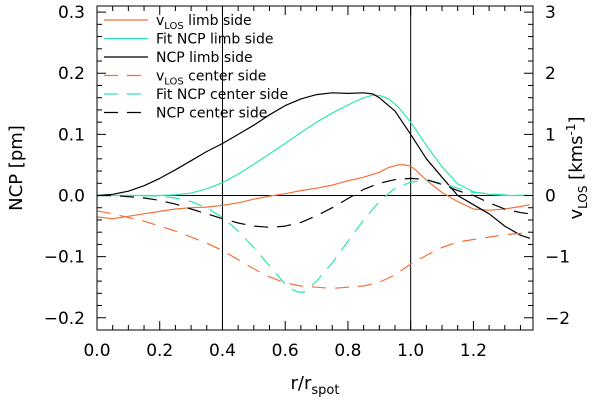 Image resolution: width=600 pixels, height=401 pixels. I want to click on y-right-sub: LOS, so click(583, 197).